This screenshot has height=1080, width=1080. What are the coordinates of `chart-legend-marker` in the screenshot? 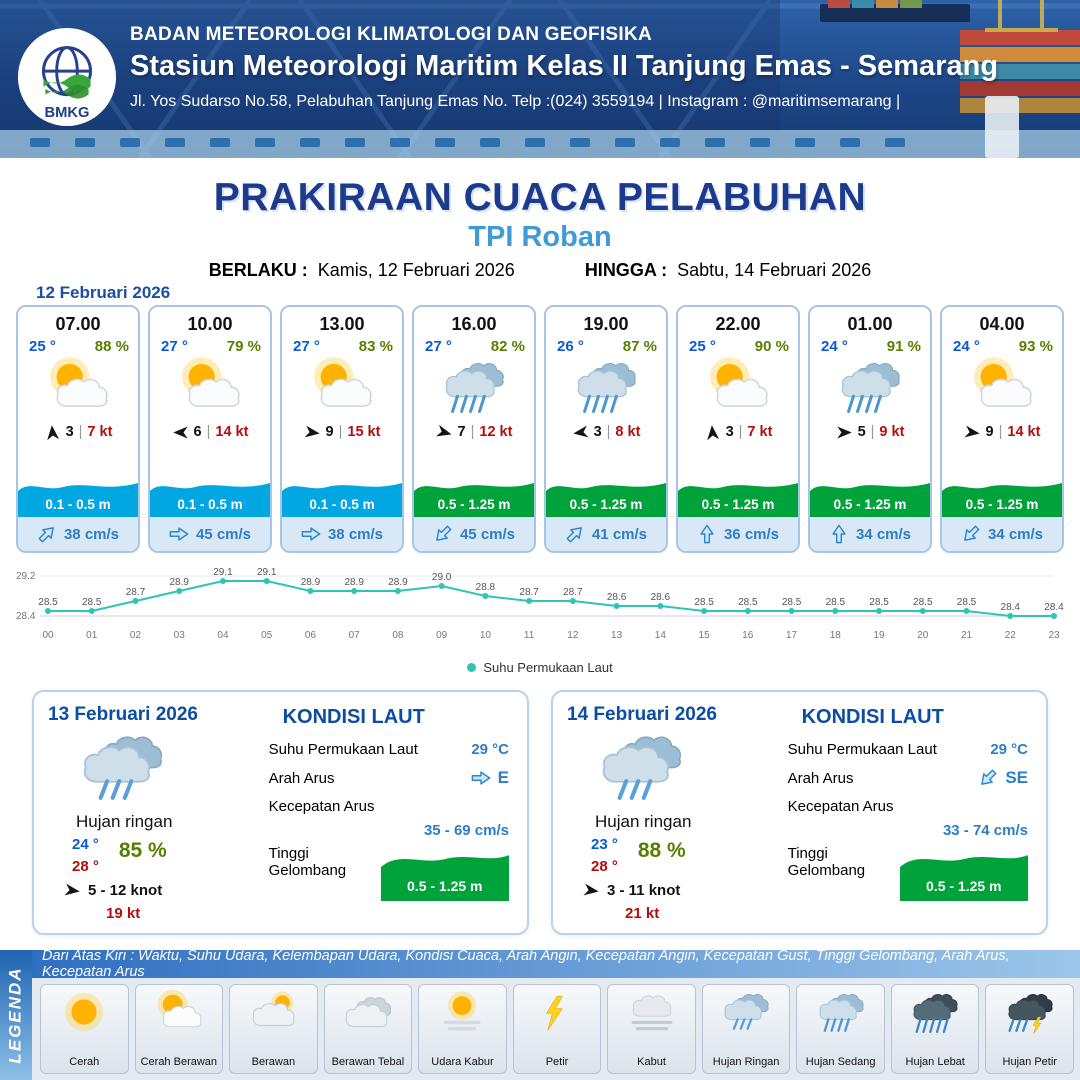 It's located at (472, 667).